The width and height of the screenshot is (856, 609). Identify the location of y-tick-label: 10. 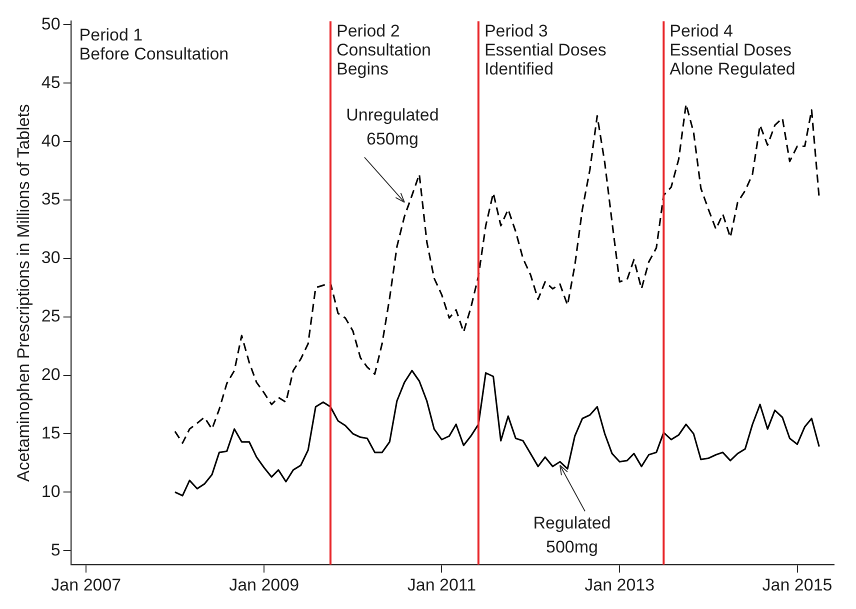
(50, 491).